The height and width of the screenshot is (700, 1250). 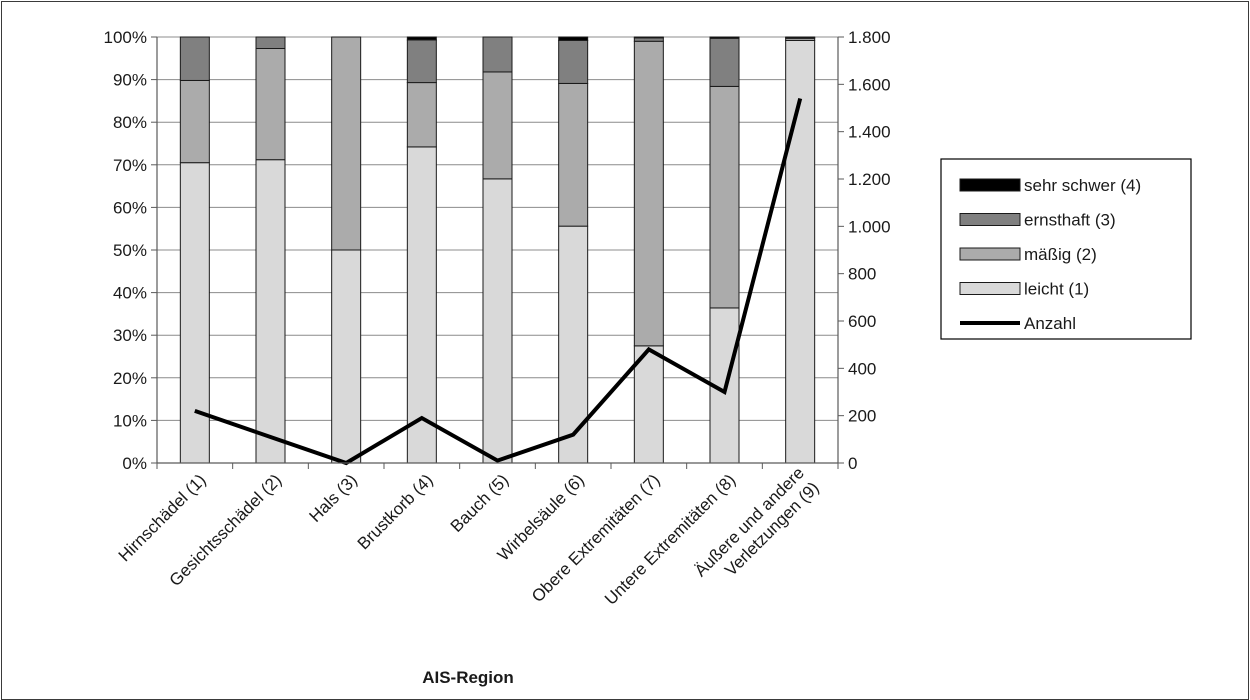 What do you see at coordinates (395, 511) in the screenshot?
I see `category-label: Brustkorb (4)` at bounding box center [395, 511].